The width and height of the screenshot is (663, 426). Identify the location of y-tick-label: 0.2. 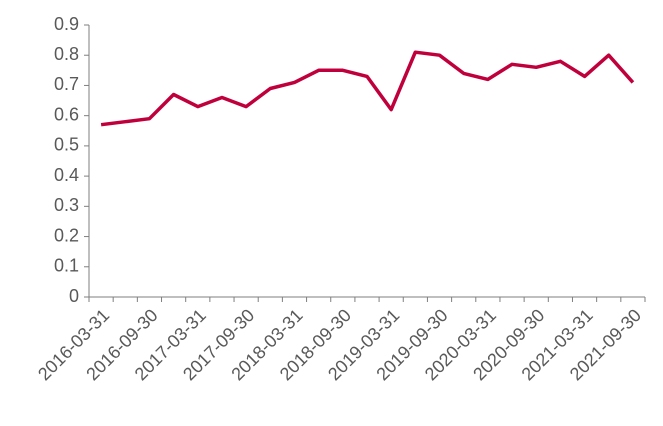
(66, 235).